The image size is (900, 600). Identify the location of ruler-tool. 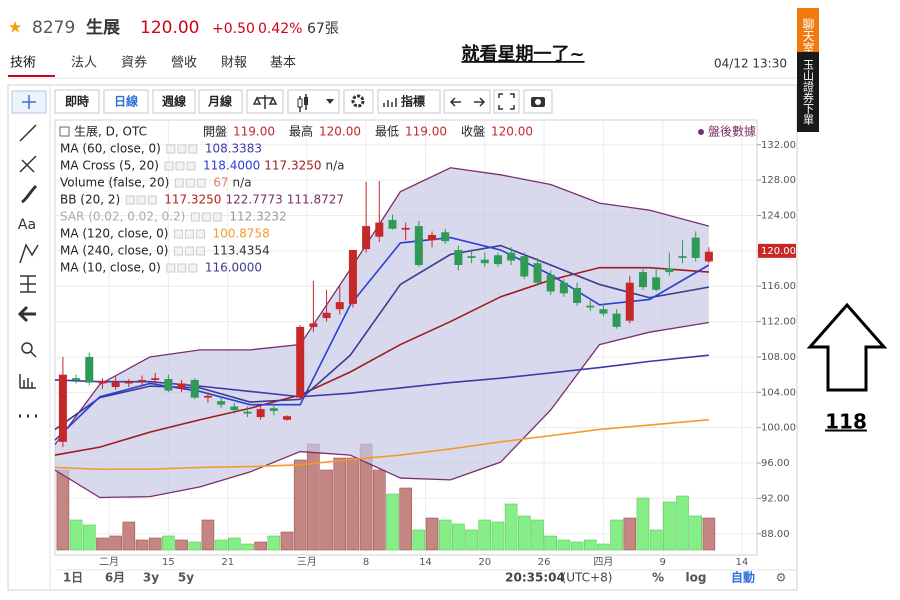
(27, 381).